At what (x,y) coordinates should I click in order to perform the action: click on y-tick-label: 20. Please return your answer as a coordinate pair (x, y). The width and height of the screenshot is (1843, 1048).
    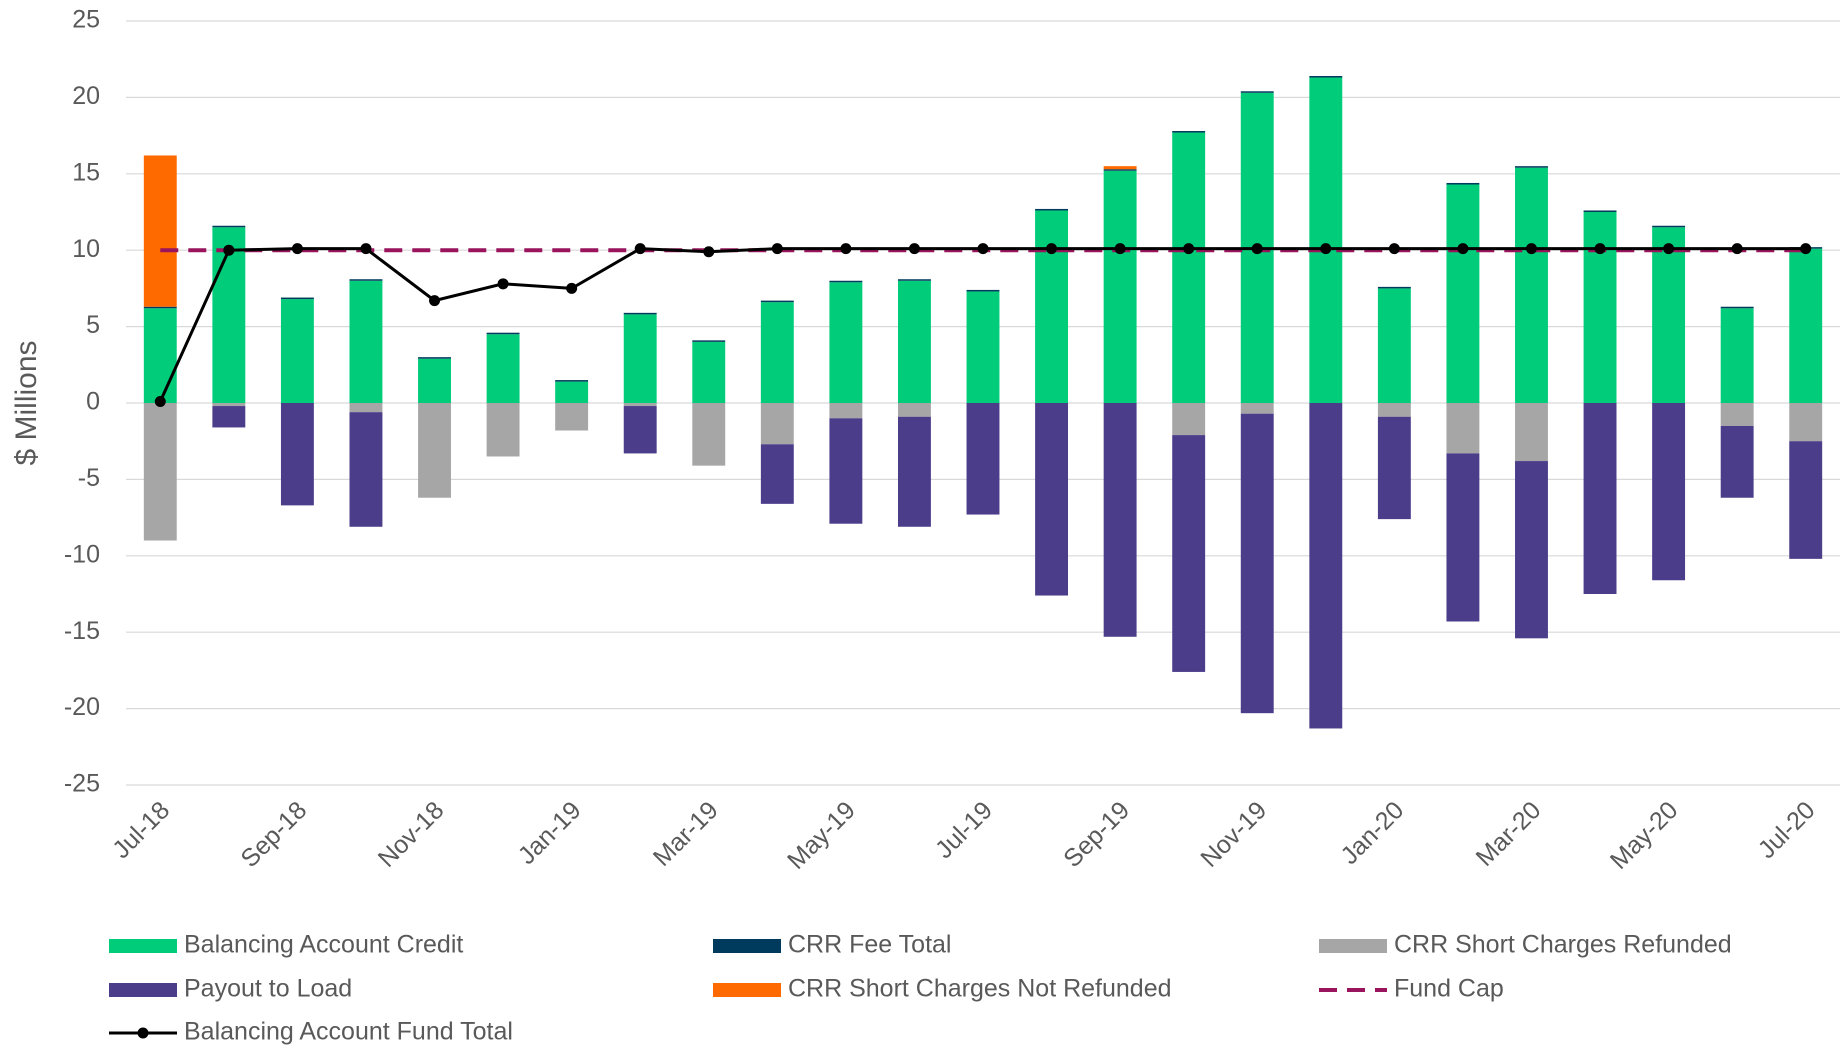
    Looking at the image, I should click on (86, 96).